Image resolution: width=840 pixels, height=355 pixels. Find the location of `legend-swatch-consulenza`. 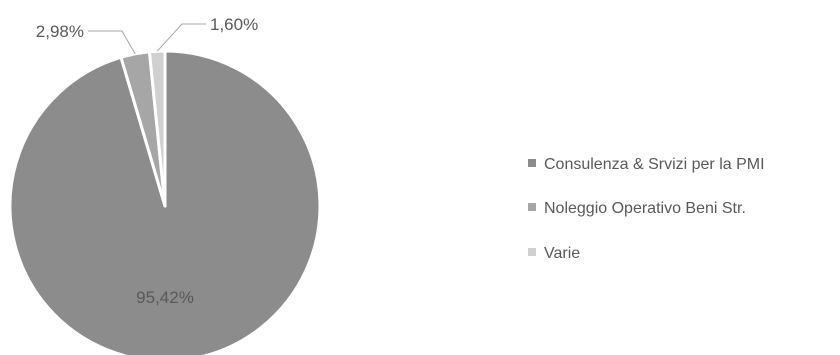

legend-swatch-consulenza is located at coordinates (532, 163).